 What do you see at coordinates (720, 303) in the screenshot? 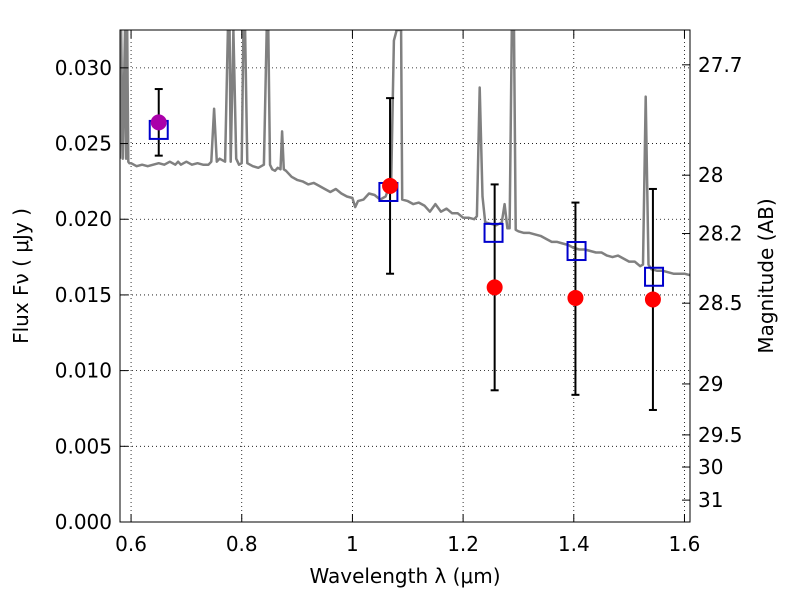
I see `y2-tick-label: 28.5` at bounding box center [720, 303].